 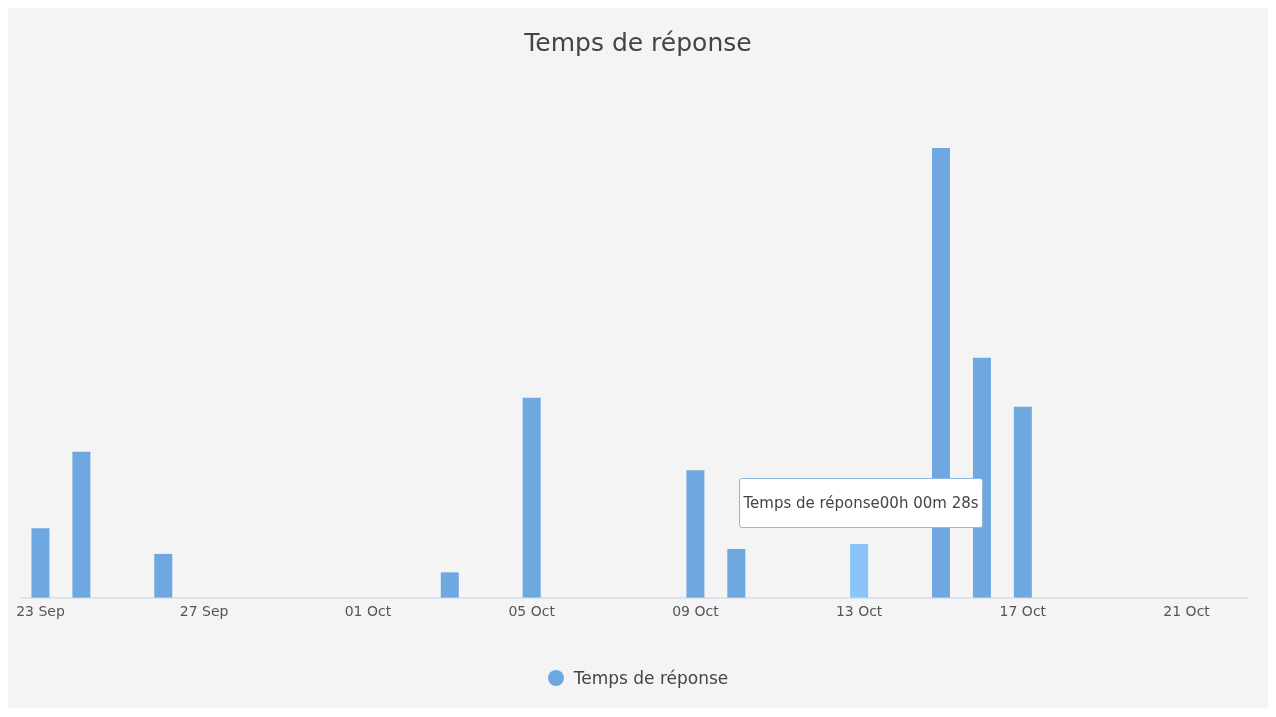 What do you see at coordinates (368, 610) in the screenshot?
I see `x-tick-label: 01 Oct` at bounding box center [368, 610].